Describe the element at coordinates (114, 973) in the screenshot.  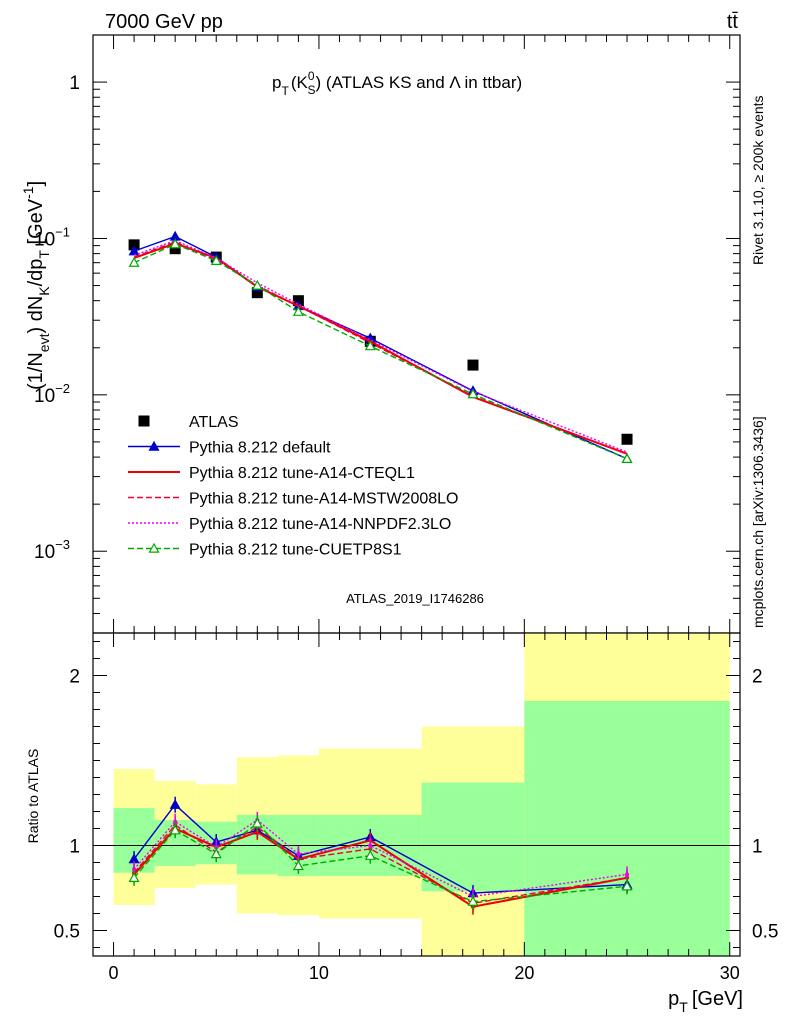
I see `x-tick-label: 0` at that location.